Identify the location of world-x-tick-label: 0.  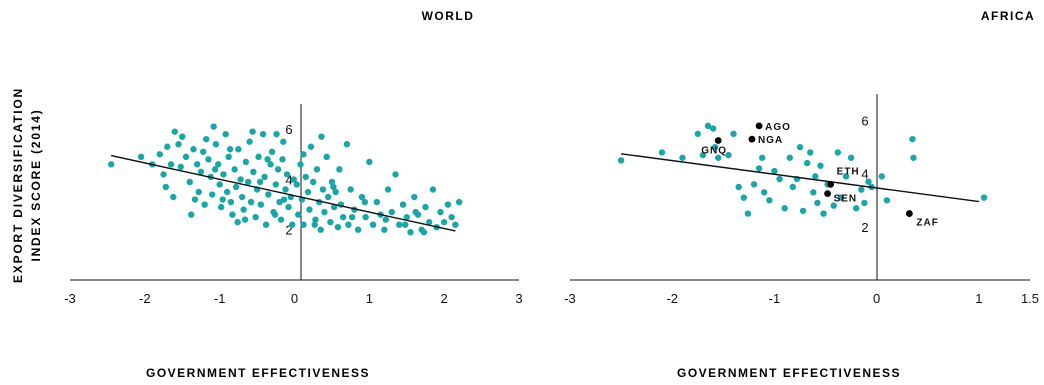
(294, 298).